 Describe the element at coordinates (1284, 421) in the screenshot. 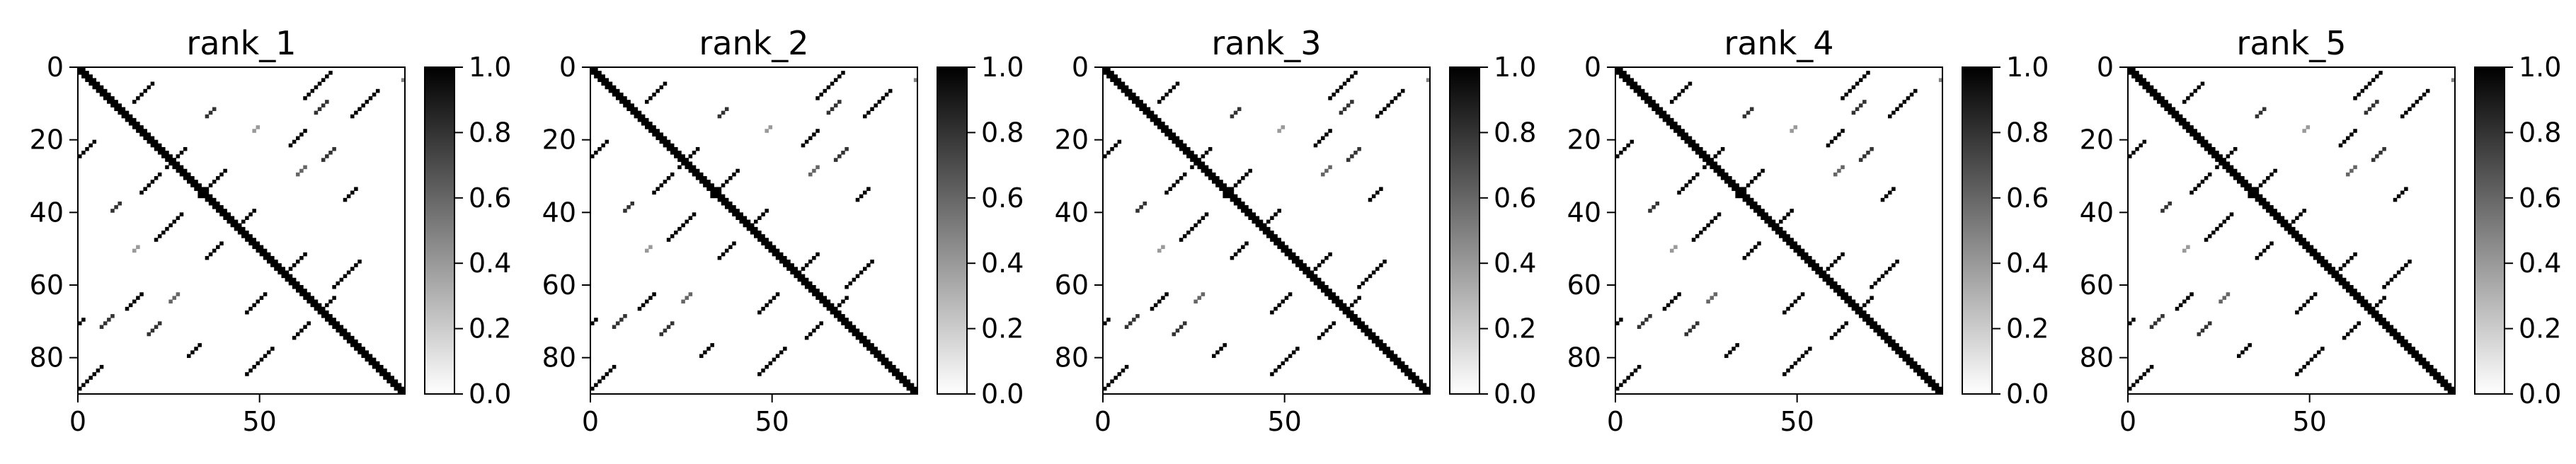

I see `x-tick-label: 50` at that location.